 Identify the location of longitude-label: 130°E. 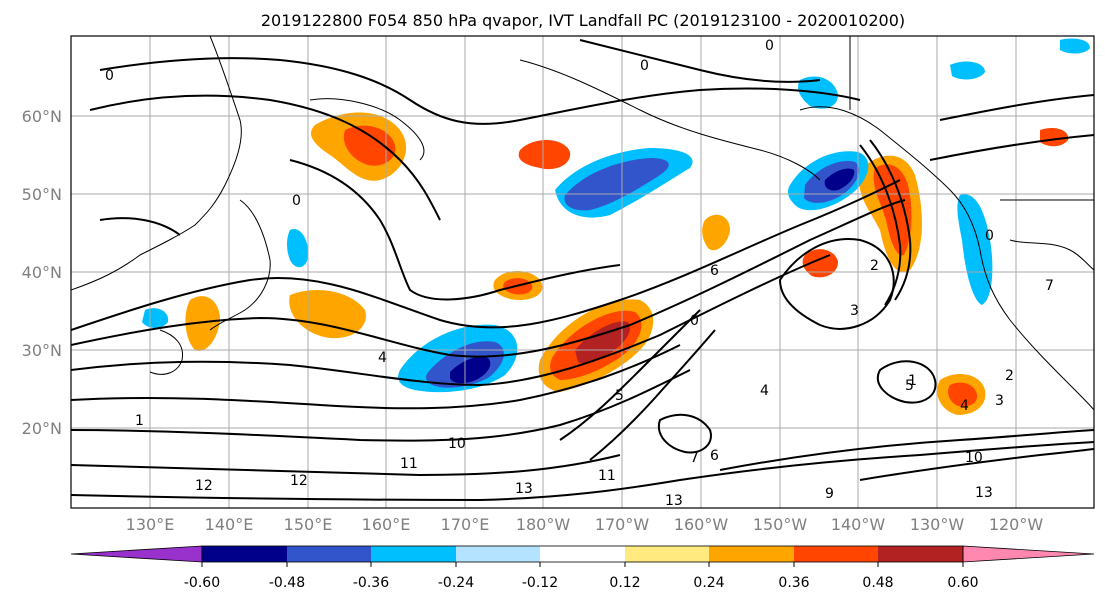
(150, 524).